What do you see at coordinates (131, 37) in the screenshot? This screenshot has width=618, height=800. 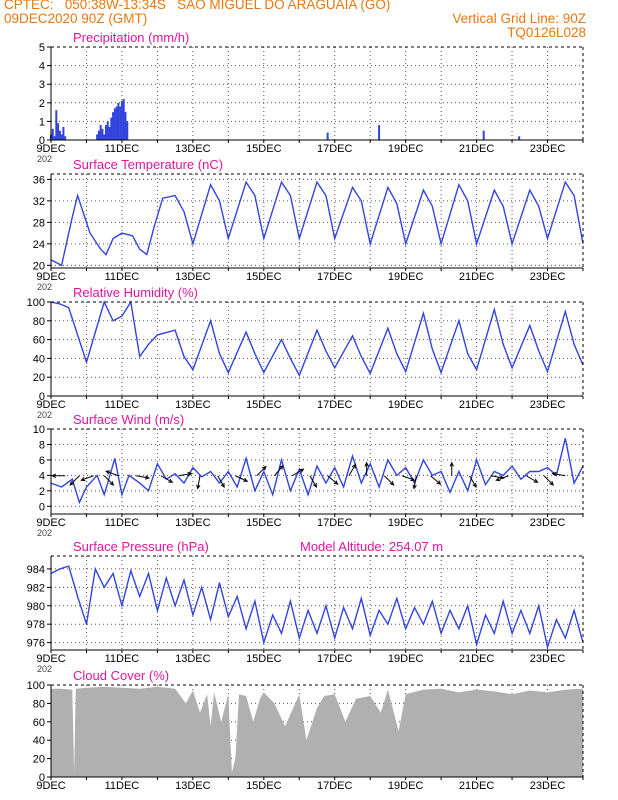 I see `panel-title: Precipitation (mm/h)` at bounding box center [131, 37].